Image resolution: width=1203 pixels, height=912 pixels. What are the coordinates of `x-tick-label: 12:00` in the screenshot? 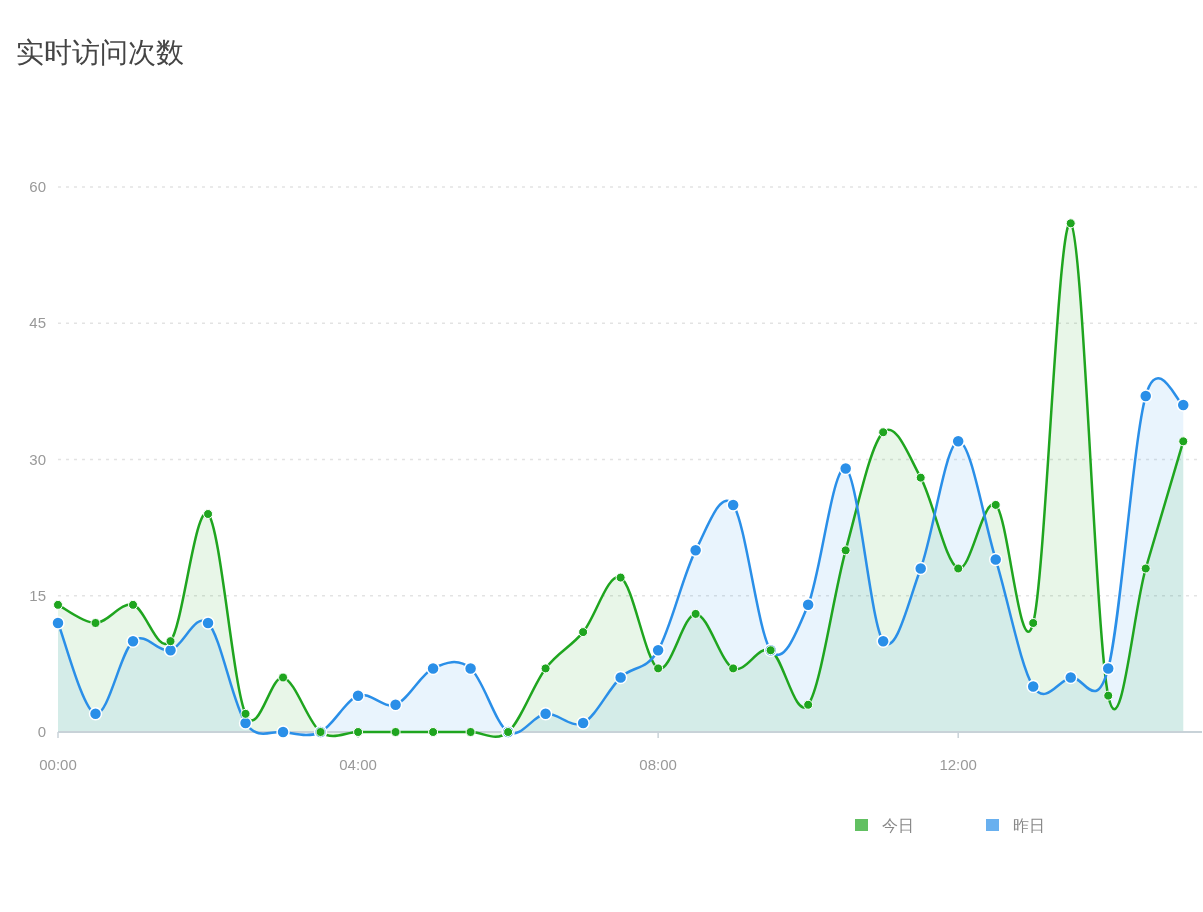 It's located at (958, 764).